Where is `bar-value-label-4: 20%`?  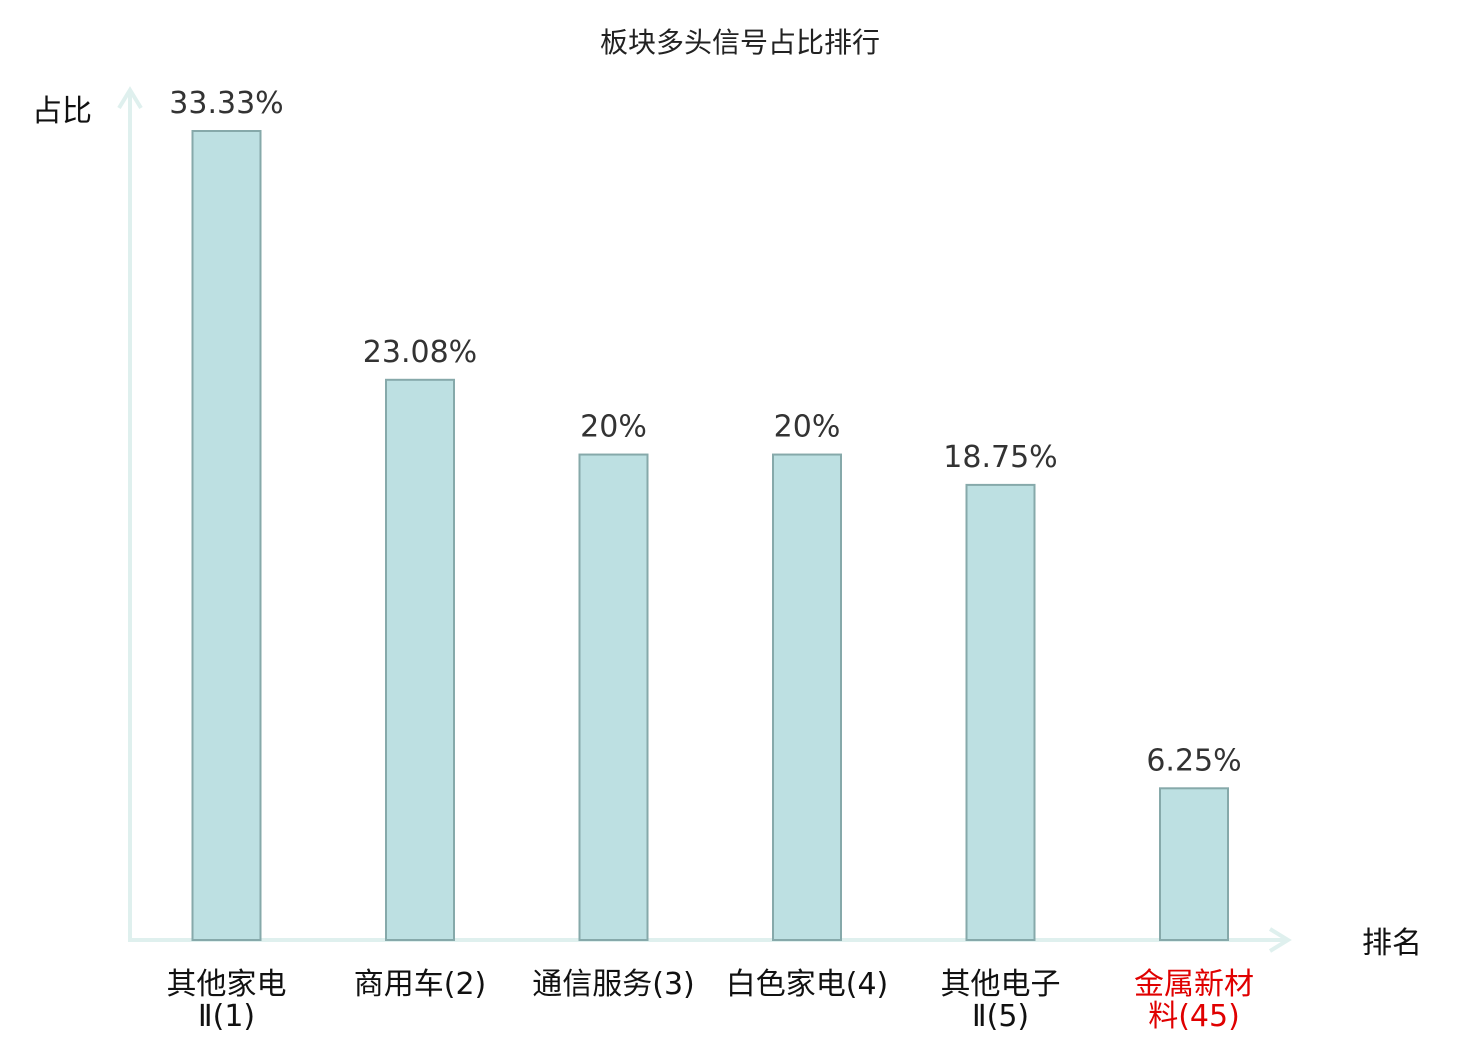
bar-value-label-4: 20% is located at coordinates (807, 427).